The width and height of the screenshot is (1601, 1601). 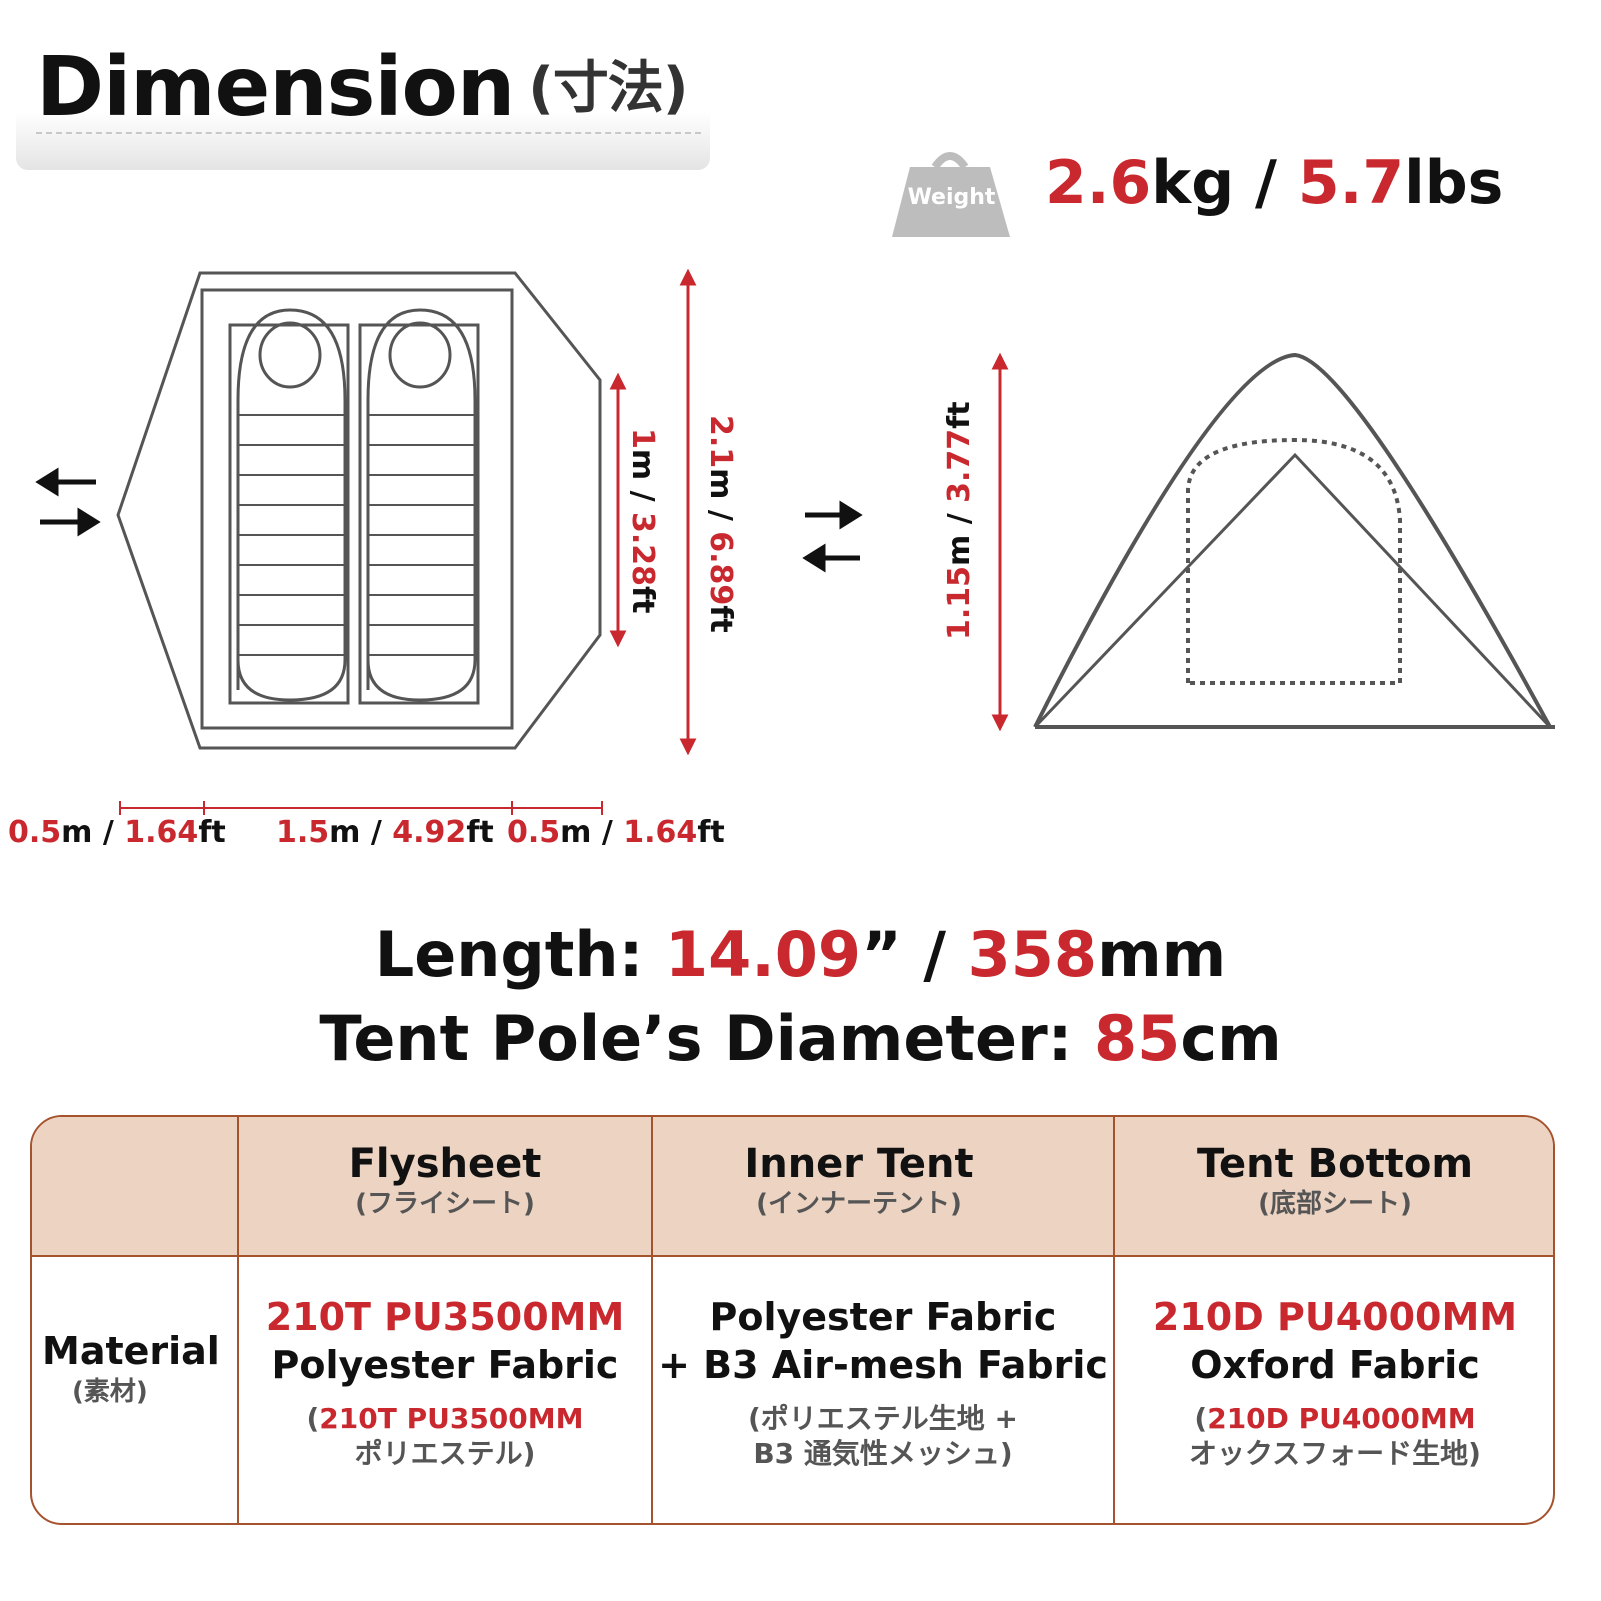 What do you see at coordinates (800, 1038) in the screenshot?
I see `pole-diameter-line: Tent Pole’s Diameter: 85cm` at bounding box center [800, 1038].